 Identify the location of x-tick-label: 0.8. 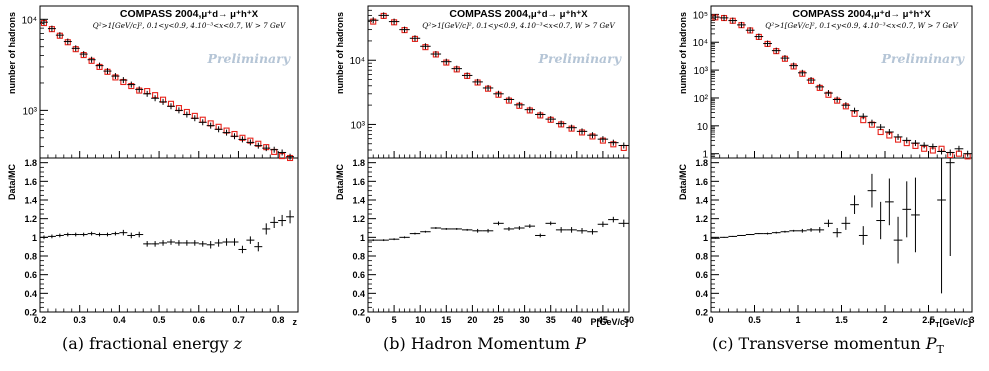
(278, 320).